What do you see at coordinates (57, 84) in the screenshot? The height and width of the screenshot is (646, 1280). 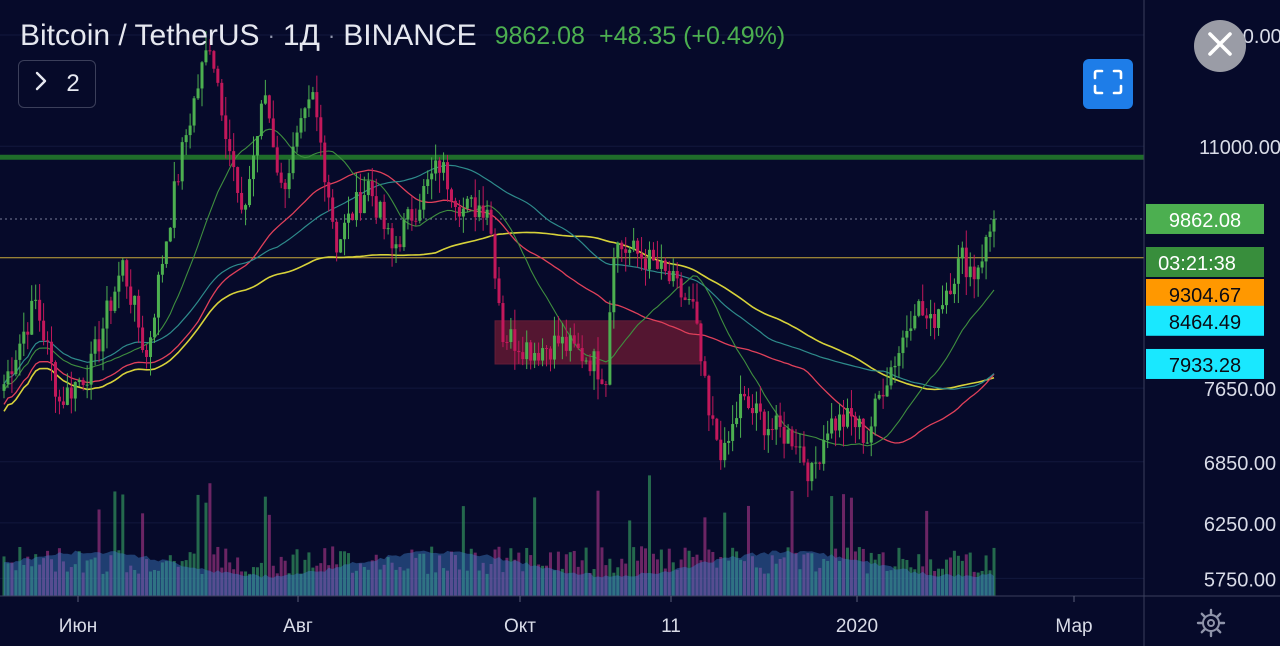 I see `indicators-toggle-button: 2` at bounding box center [57, 84].